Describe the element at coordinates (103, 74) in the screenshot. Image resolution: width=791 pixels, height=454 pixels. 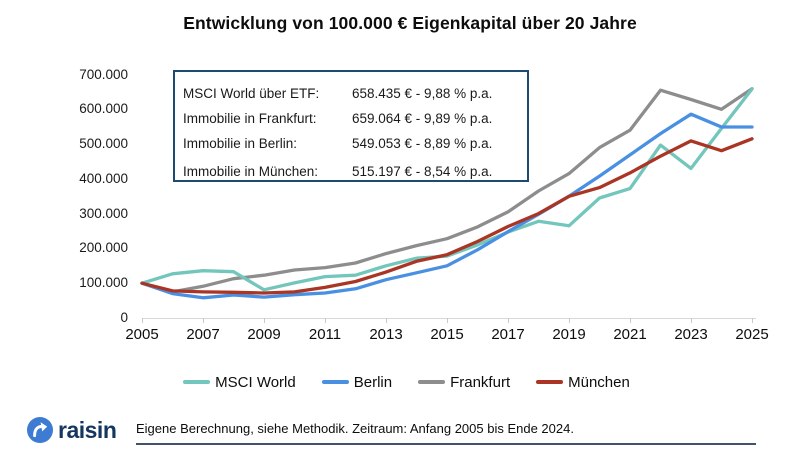
I see `y-axis-label: 700.000` at that location.